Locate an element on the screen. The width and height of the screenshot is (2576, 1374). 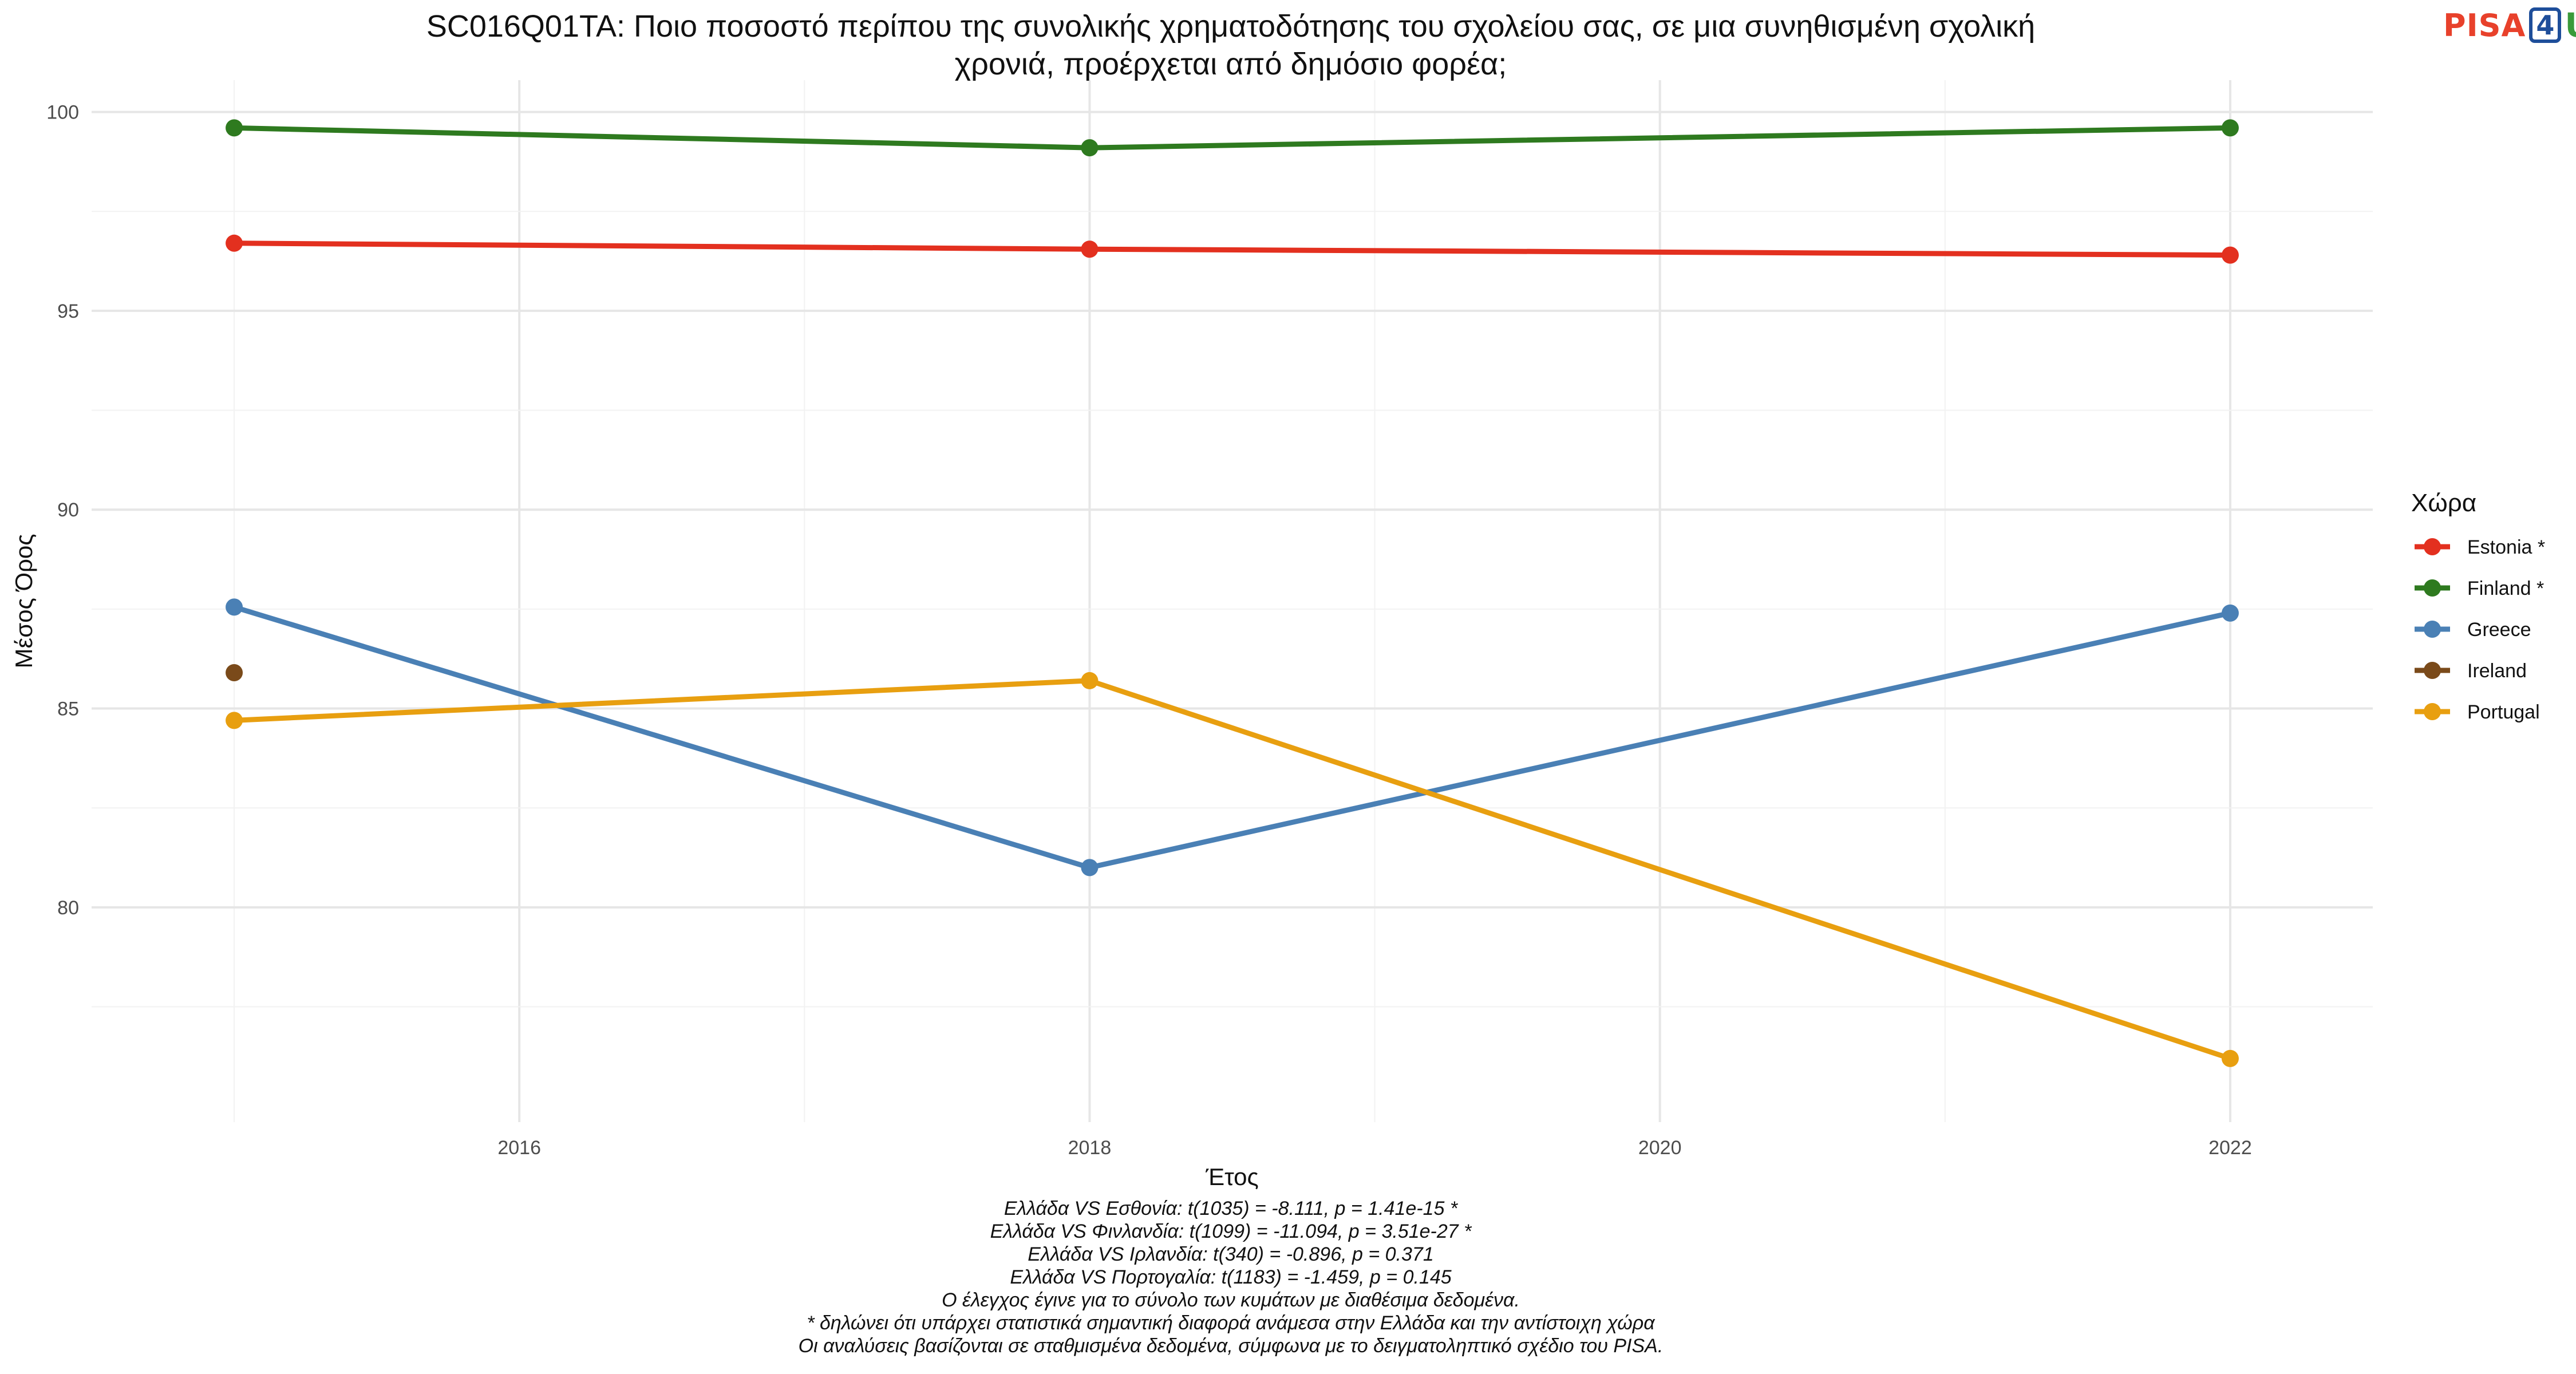
x-axis-label: Έτος is located at coordinates (1232, 1176).